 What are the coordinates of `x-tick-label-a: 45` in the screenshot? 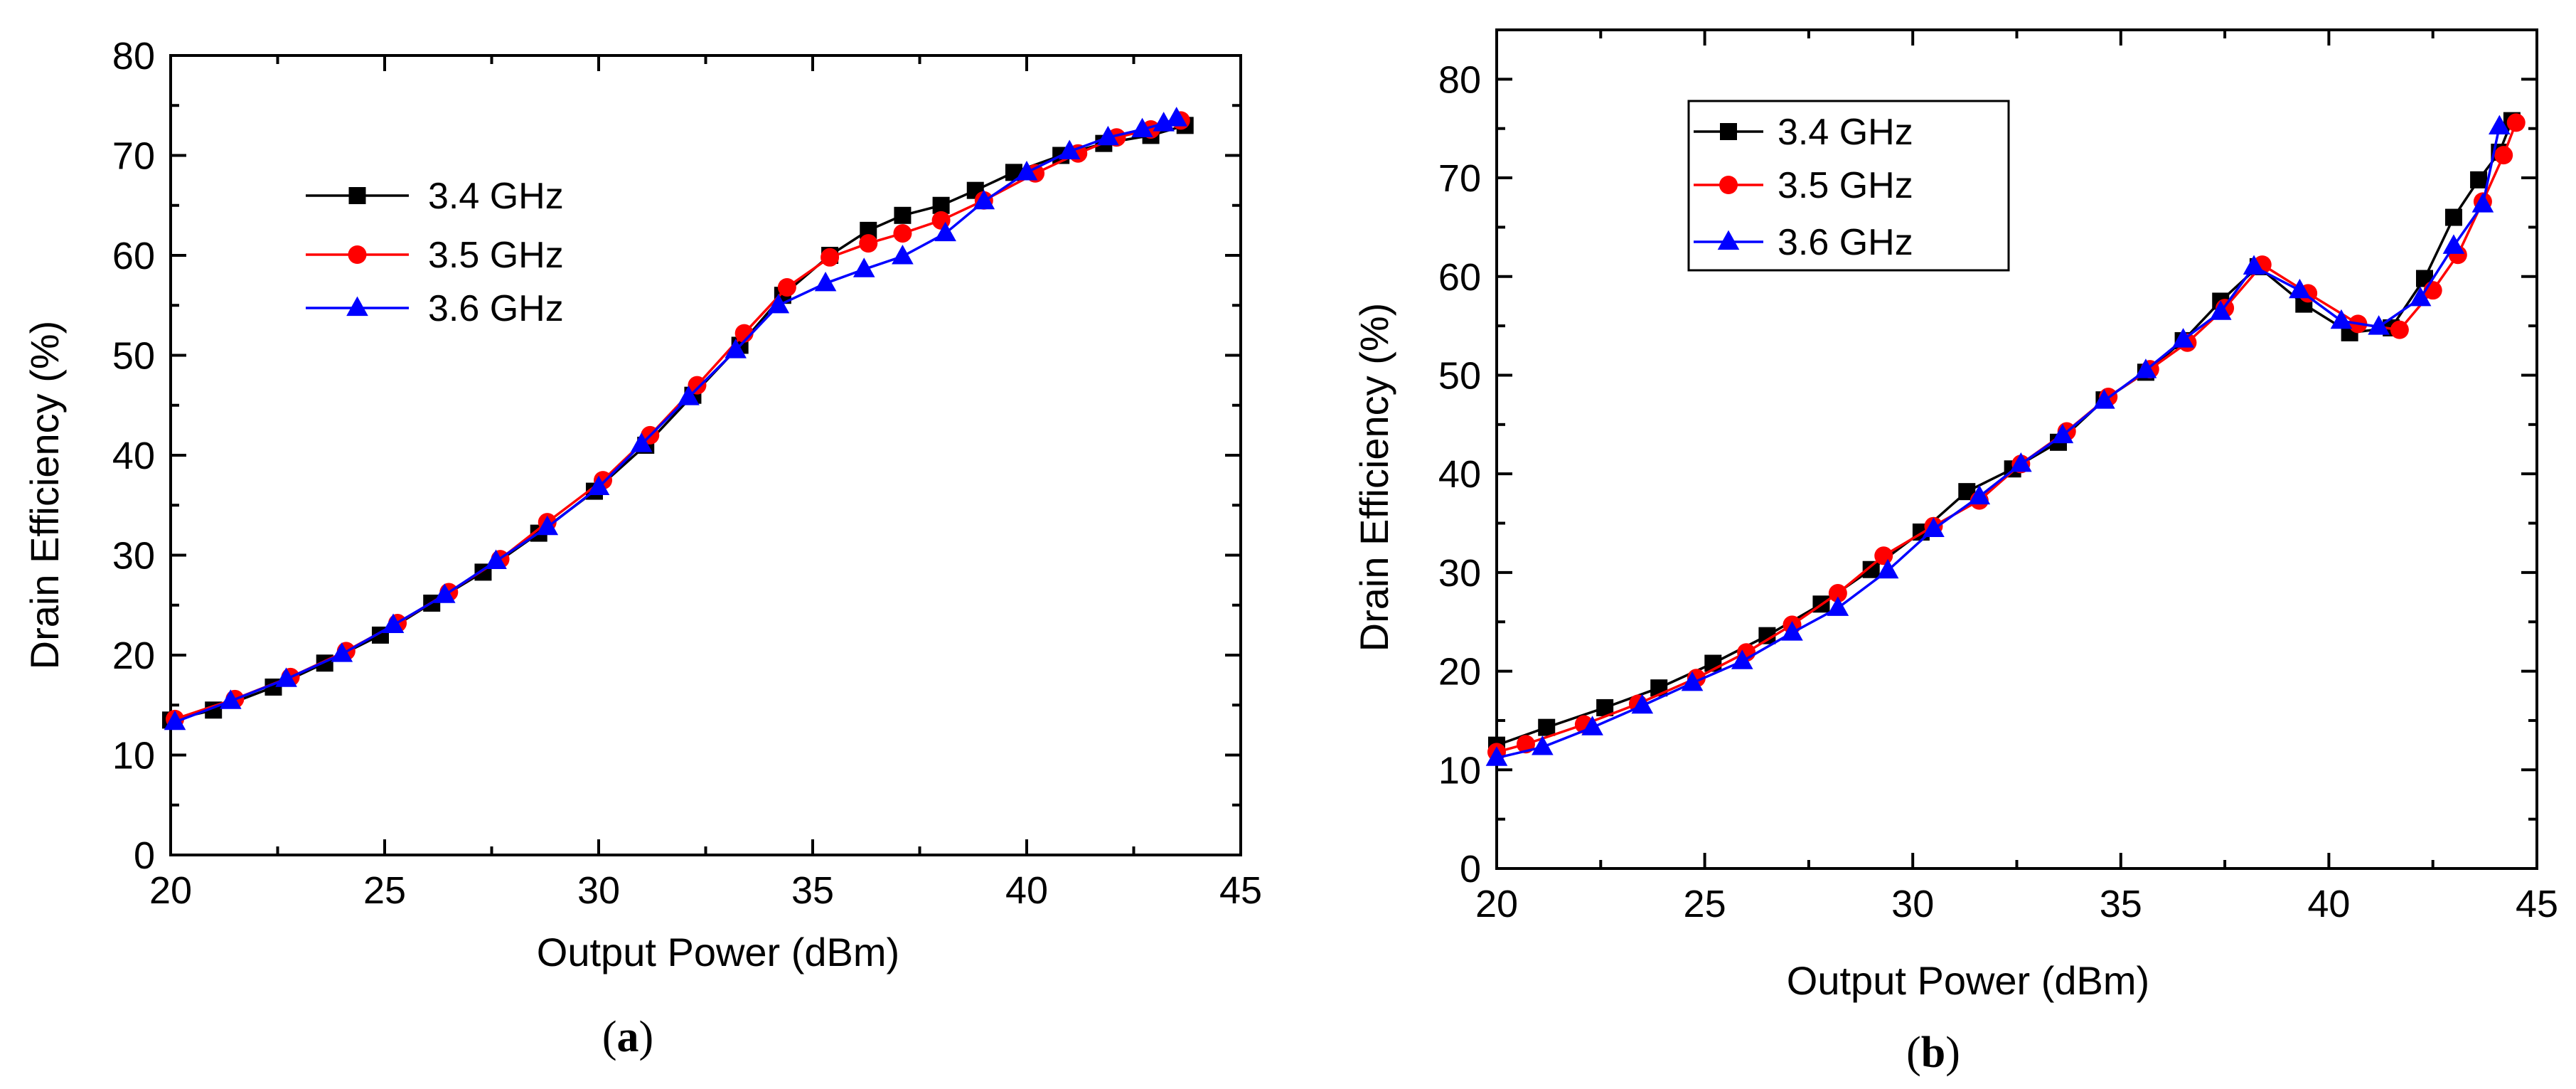 It's located at (1241, 890).